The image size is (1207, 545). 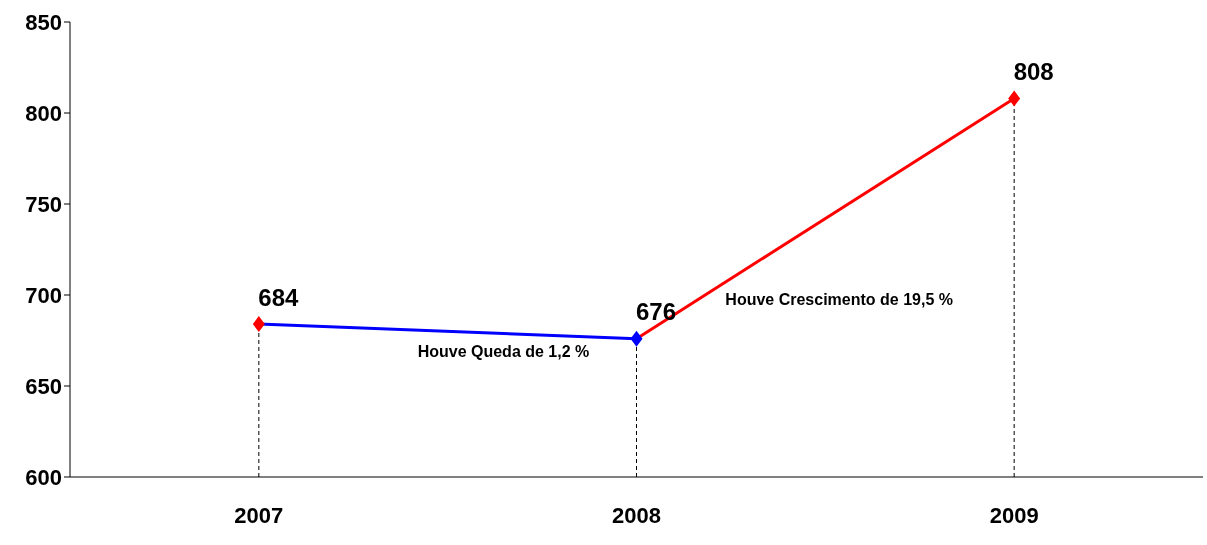 I want to click on y-tick-label: 750, so click(x=43, y=204).